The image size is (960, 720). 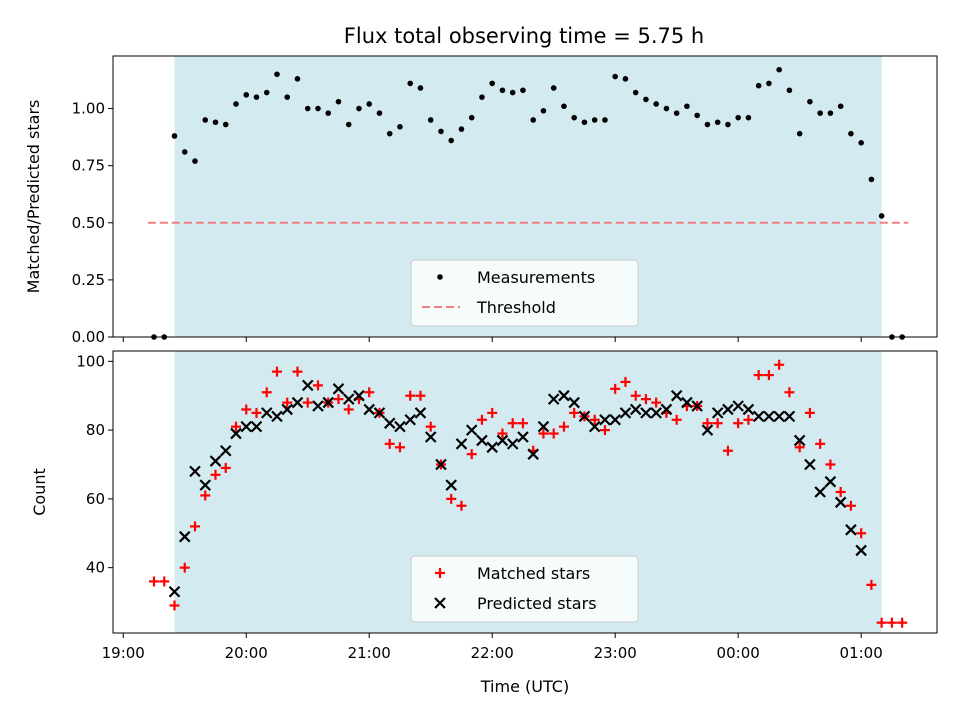 I want to click on bottom-y-tick-label: 40, so click(x=95, y=568).